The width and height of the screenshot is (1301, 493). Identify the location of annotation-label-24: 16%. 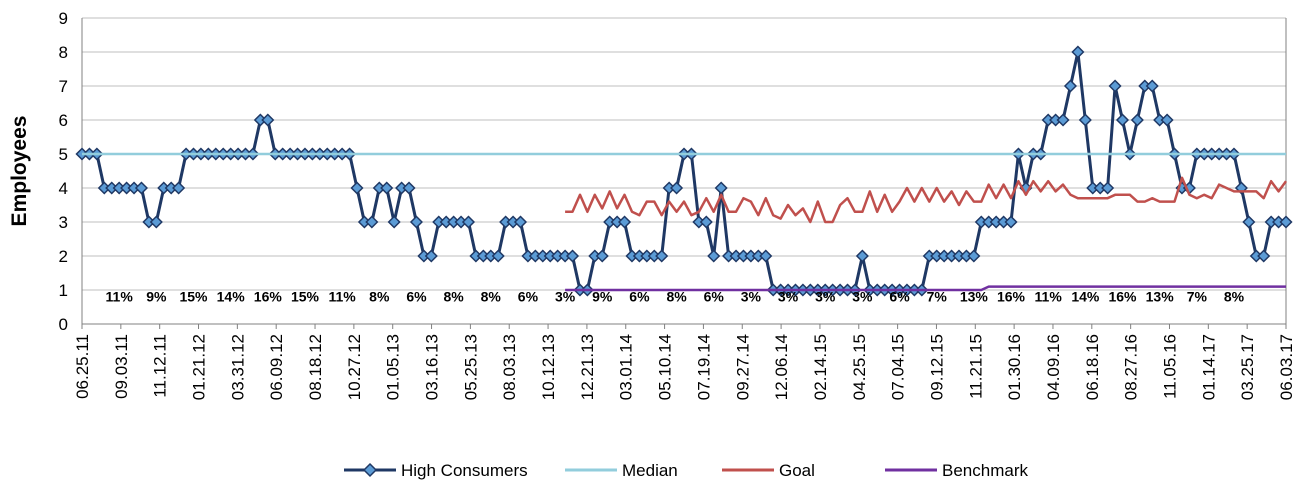
(1011, 296).